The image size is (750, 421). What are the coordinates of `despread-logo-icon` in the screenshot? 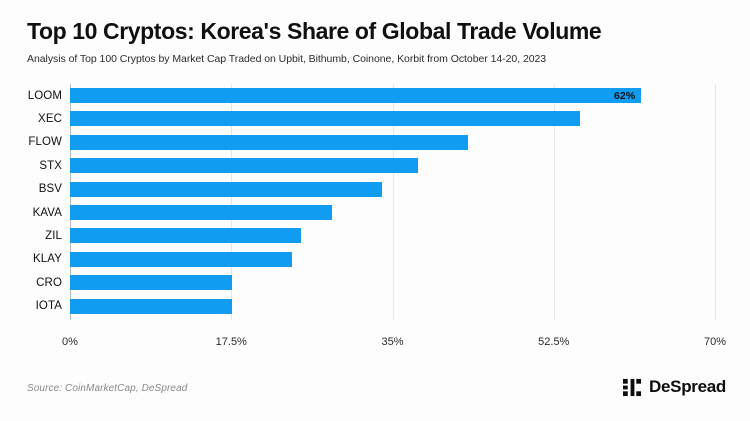 It's located at (632, 387).